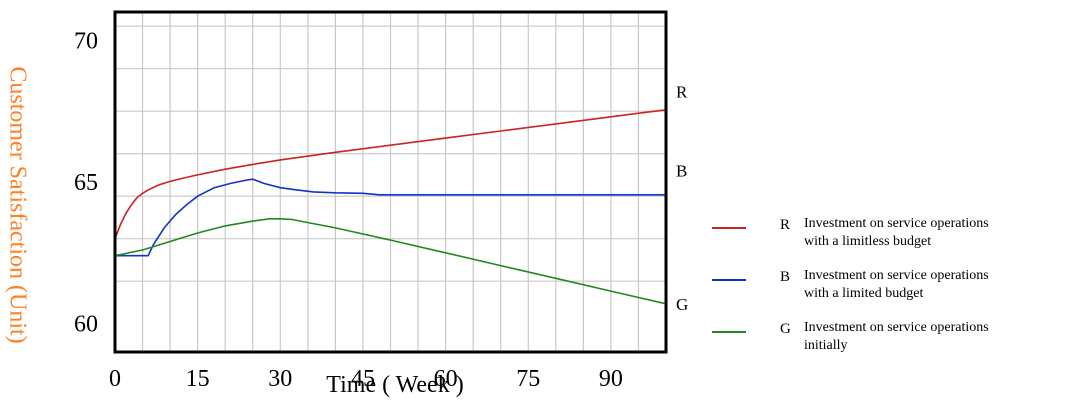 This screenshot has width=1078, height=410. I want to click on series-end-label-r: R, so click(682, 91).